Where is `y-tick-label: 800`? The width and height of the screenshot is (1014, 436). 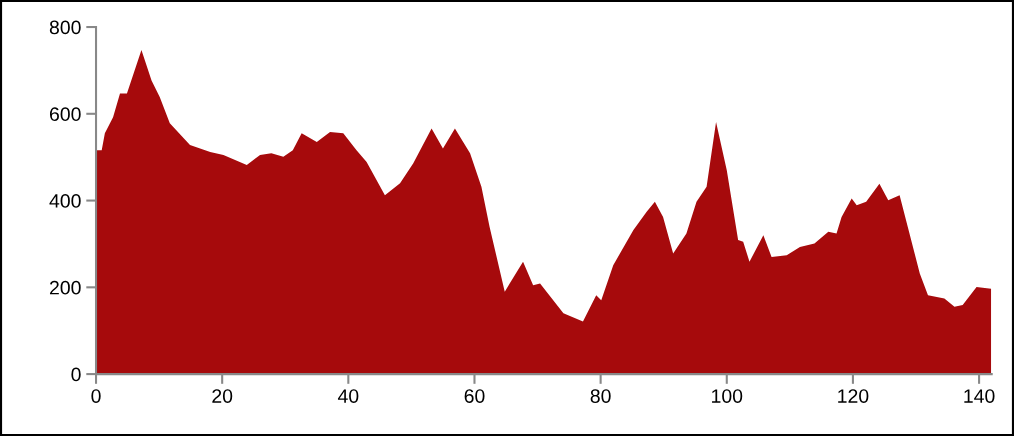
y-tick-label: 800 is located at coordinates (65, 27).